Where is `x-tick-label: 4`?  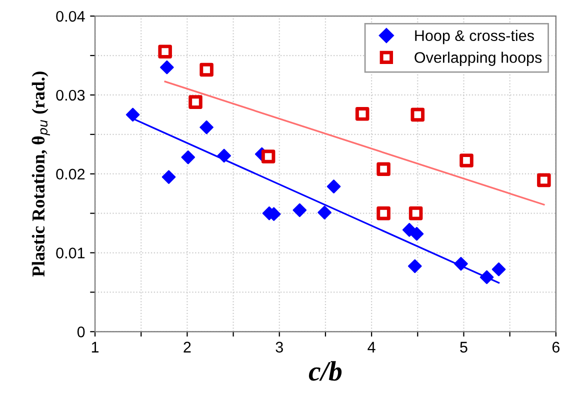
x-tick-label: 4 is located at coordinates (372, 347).